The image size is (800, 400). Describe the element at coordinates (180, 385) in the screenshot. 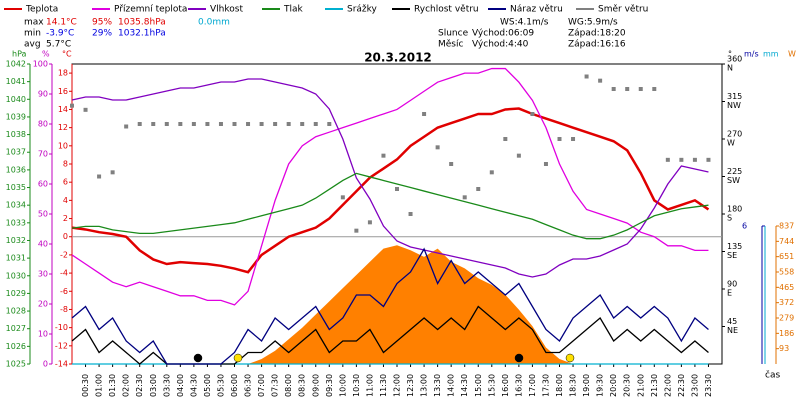

I see `x-tick-label: 04:00` at that location.